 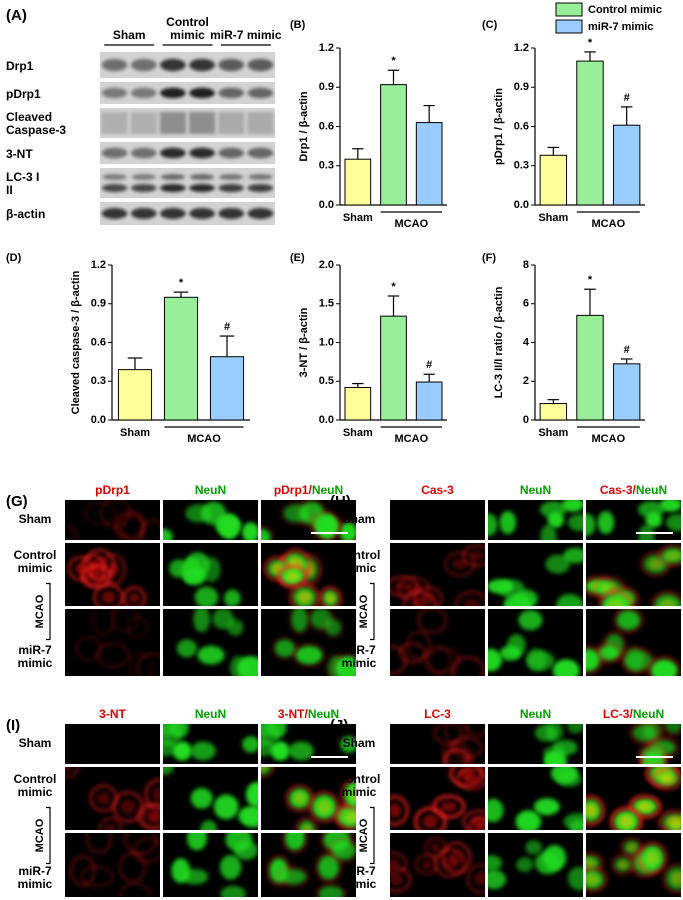 I want to click on y-tick-label: 6, so click(x=526, y=304).